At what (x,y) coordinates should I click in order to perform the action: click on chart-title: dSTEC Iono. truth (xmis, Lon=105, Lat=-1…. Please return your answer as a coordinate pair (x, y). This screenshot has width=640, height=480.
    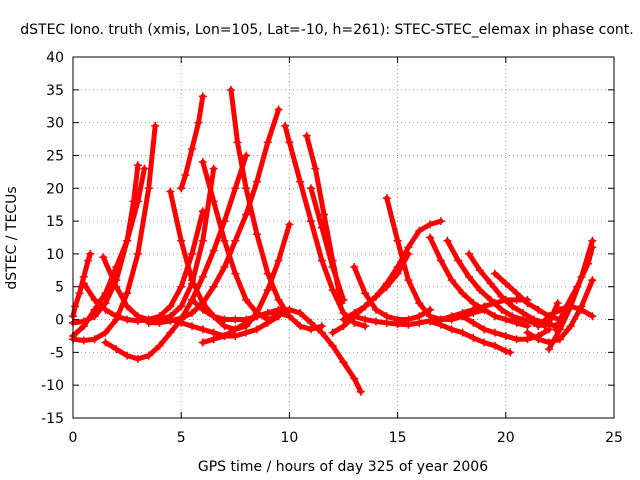
    Looking at the image, I should click on (326, 30).